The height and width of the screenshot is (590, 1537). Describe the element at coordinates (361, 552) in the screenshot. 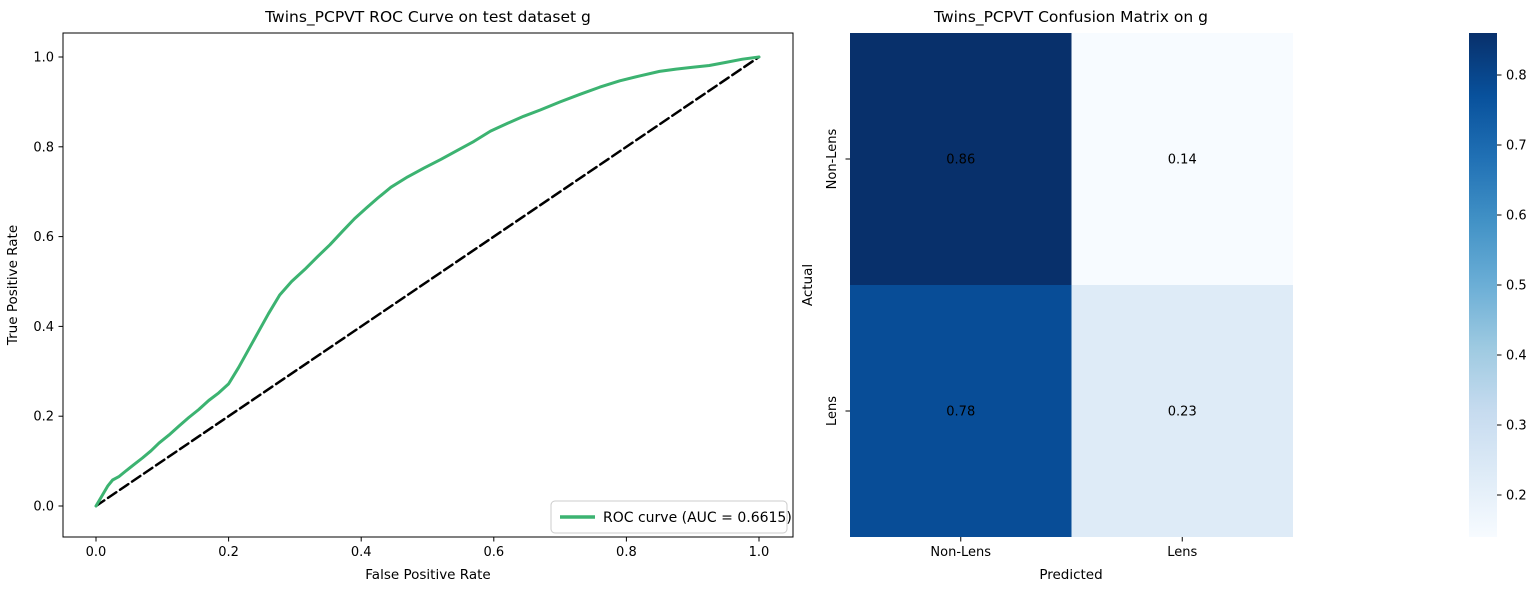

I see `x-tick-label: 0.4` at that location.